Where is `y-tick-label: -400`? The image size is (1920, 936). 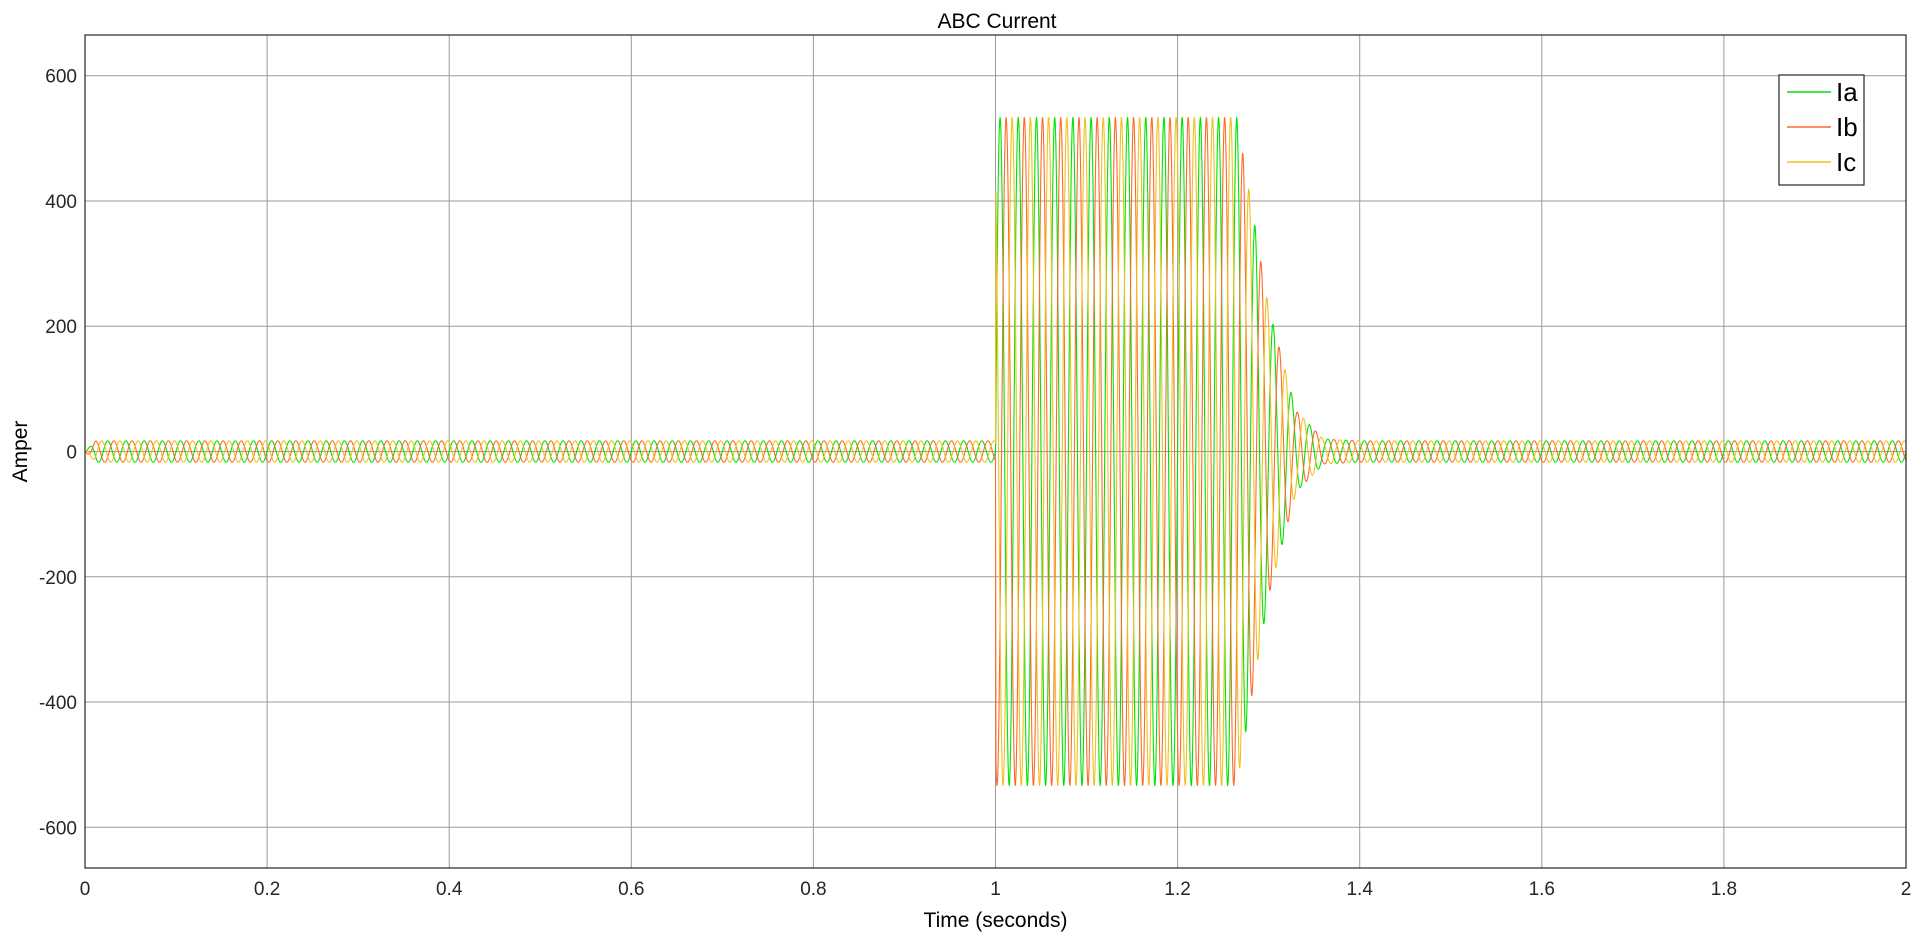
y-tick-label: -400 is located at coordinates (58, 703).